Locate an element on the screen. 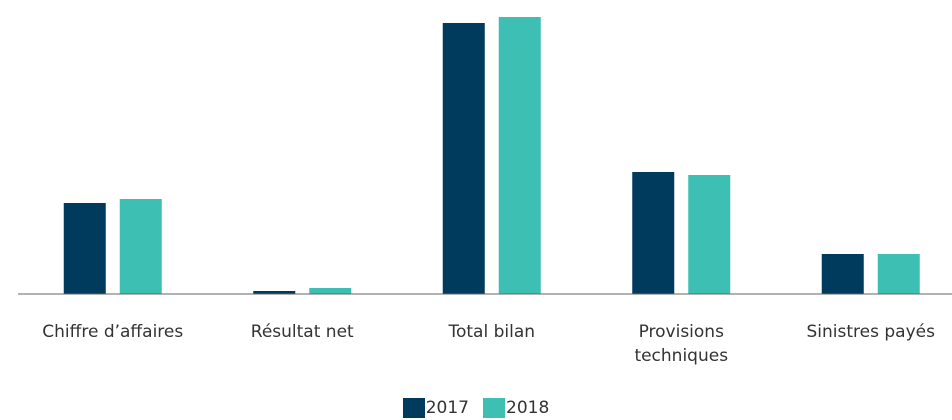  x-tick-label: Résultat net is located at coordinates (302, 332).